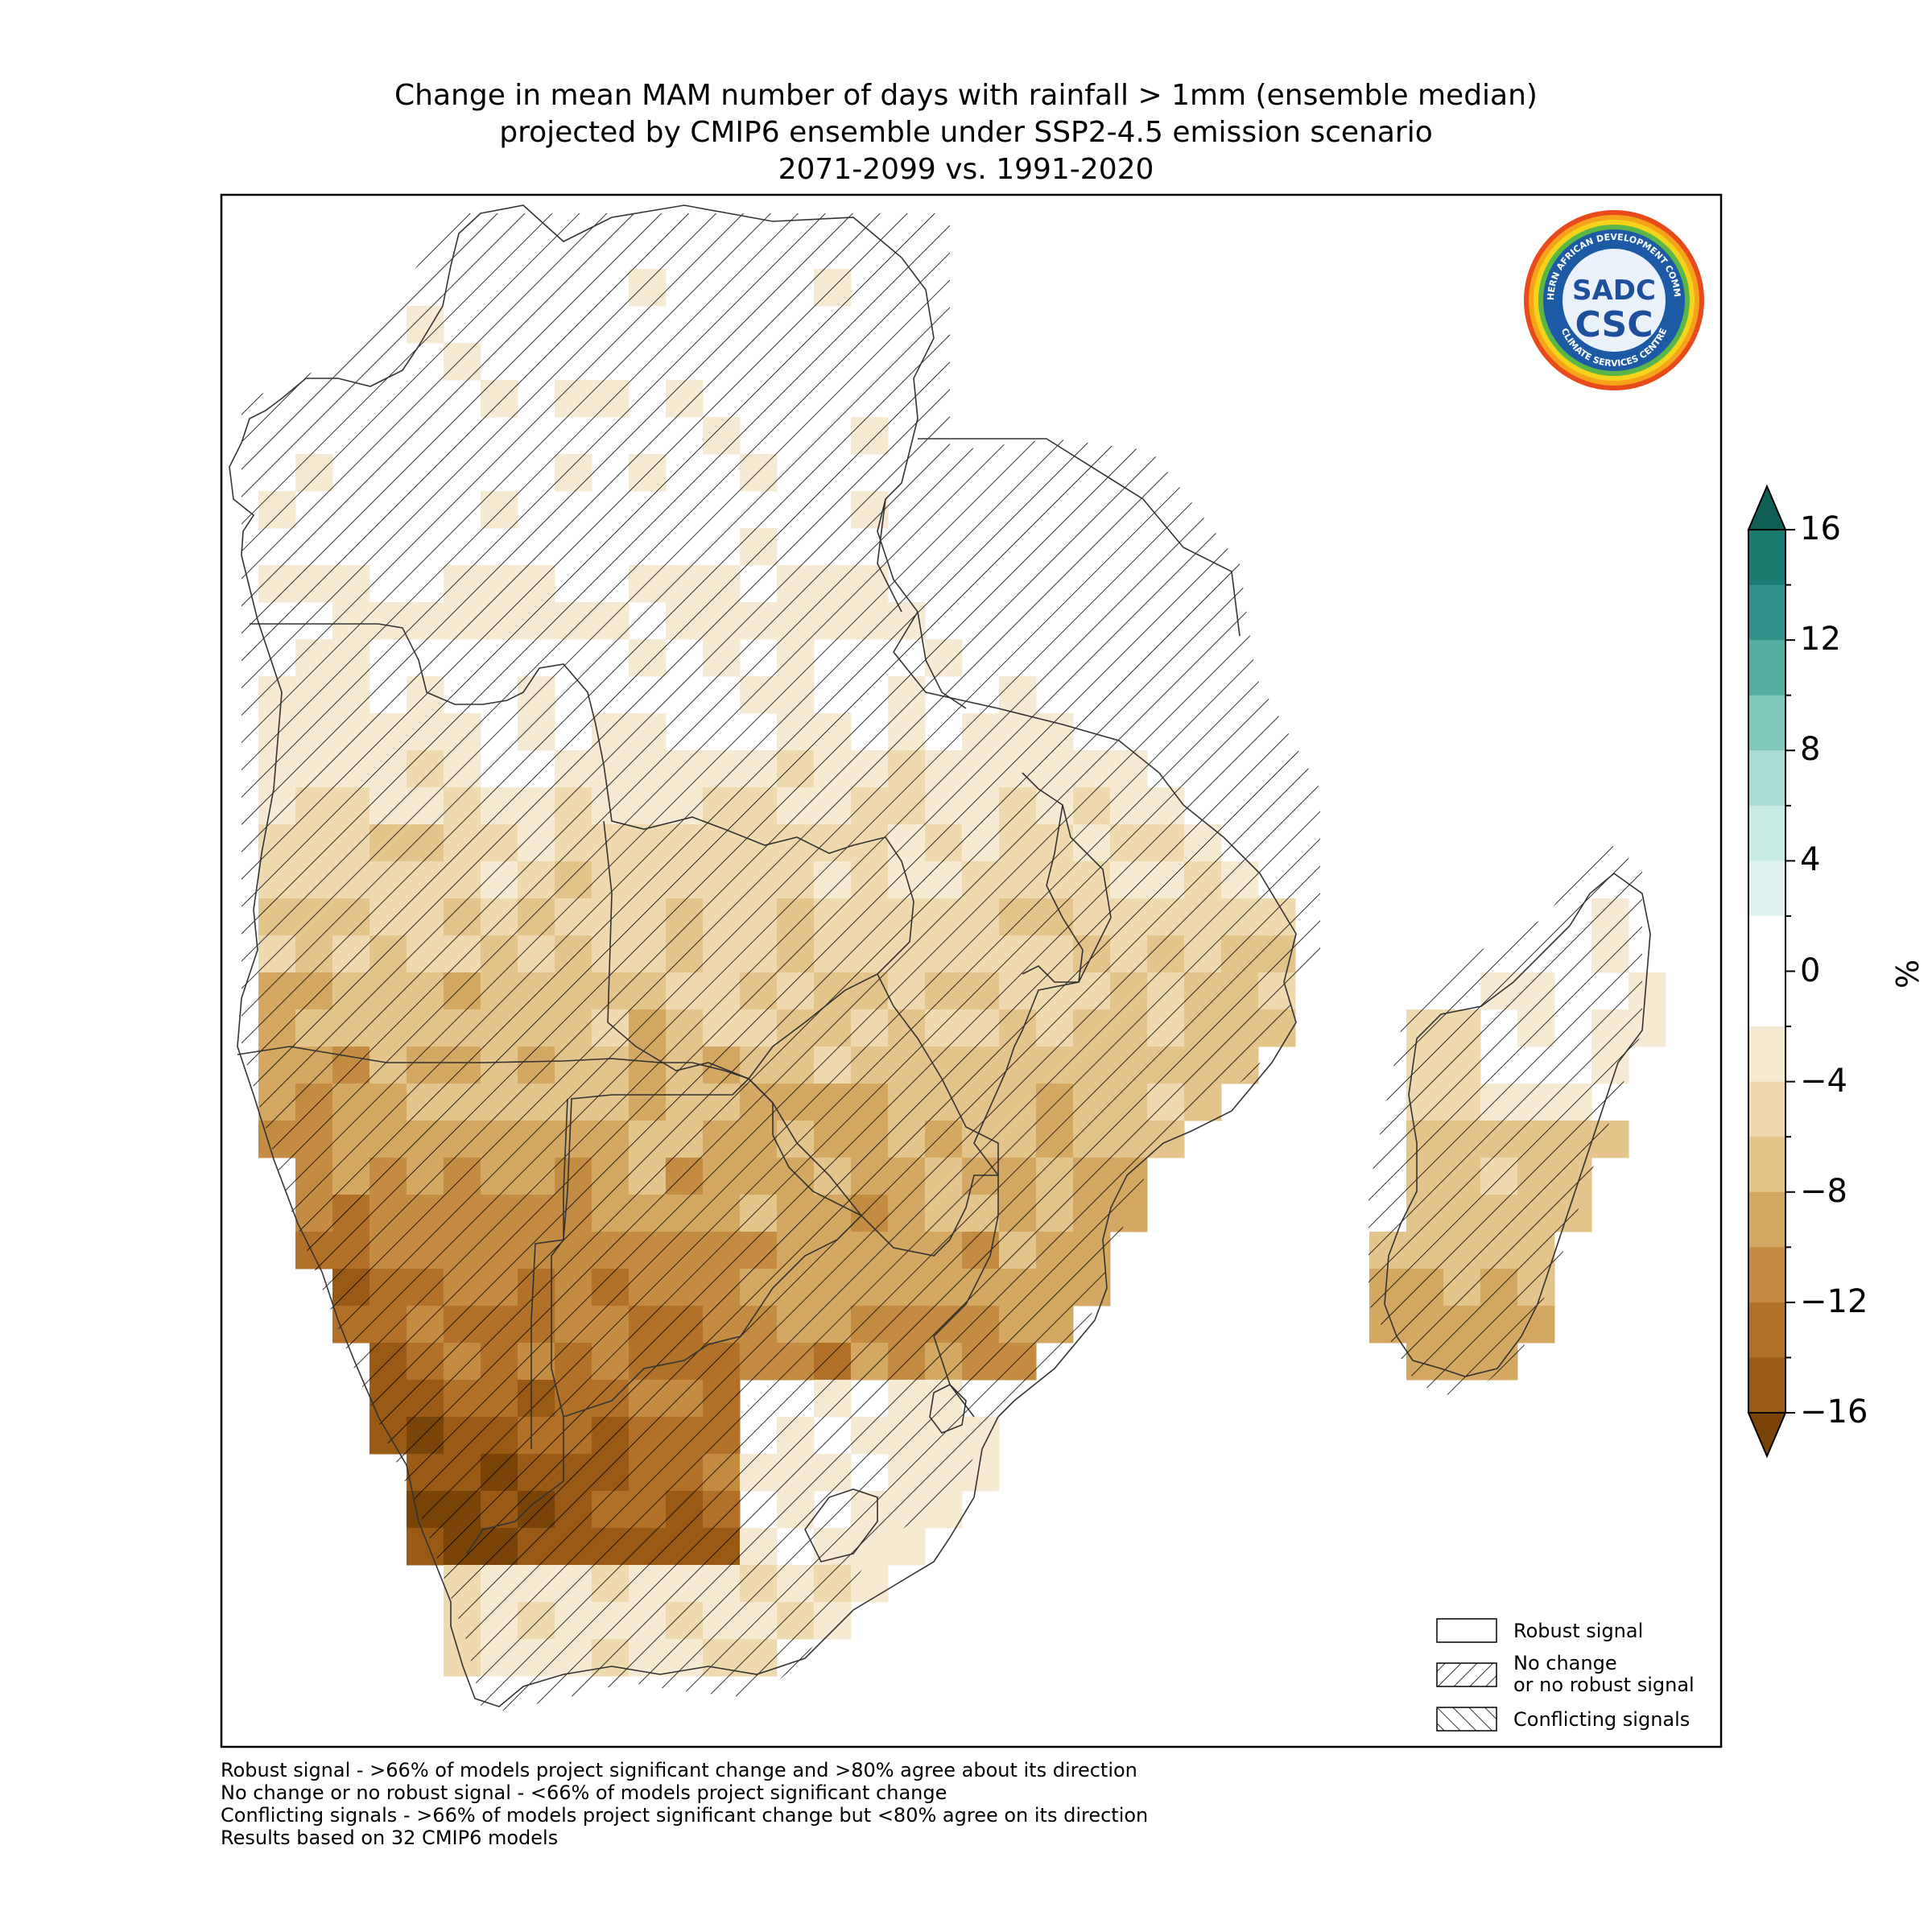 This screenshot has width=1932, height=1932. I want to click on border-south-africa, so click(515, 1485).